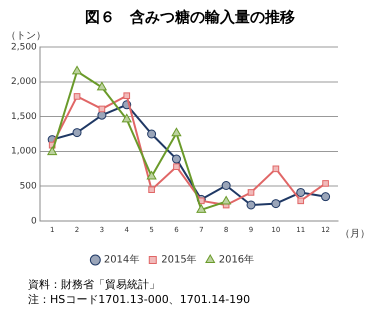 Image resolution: width=380 pixels, height=328 pixels. I want to click on legend-label: 2014年, so click(122, 260).